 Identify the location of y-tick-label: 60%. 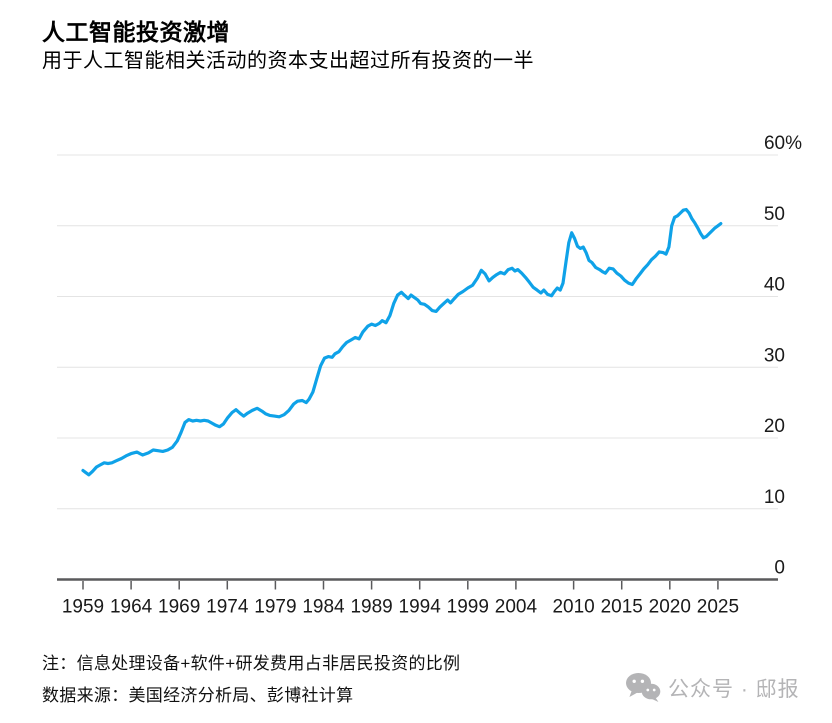
(783, 143).